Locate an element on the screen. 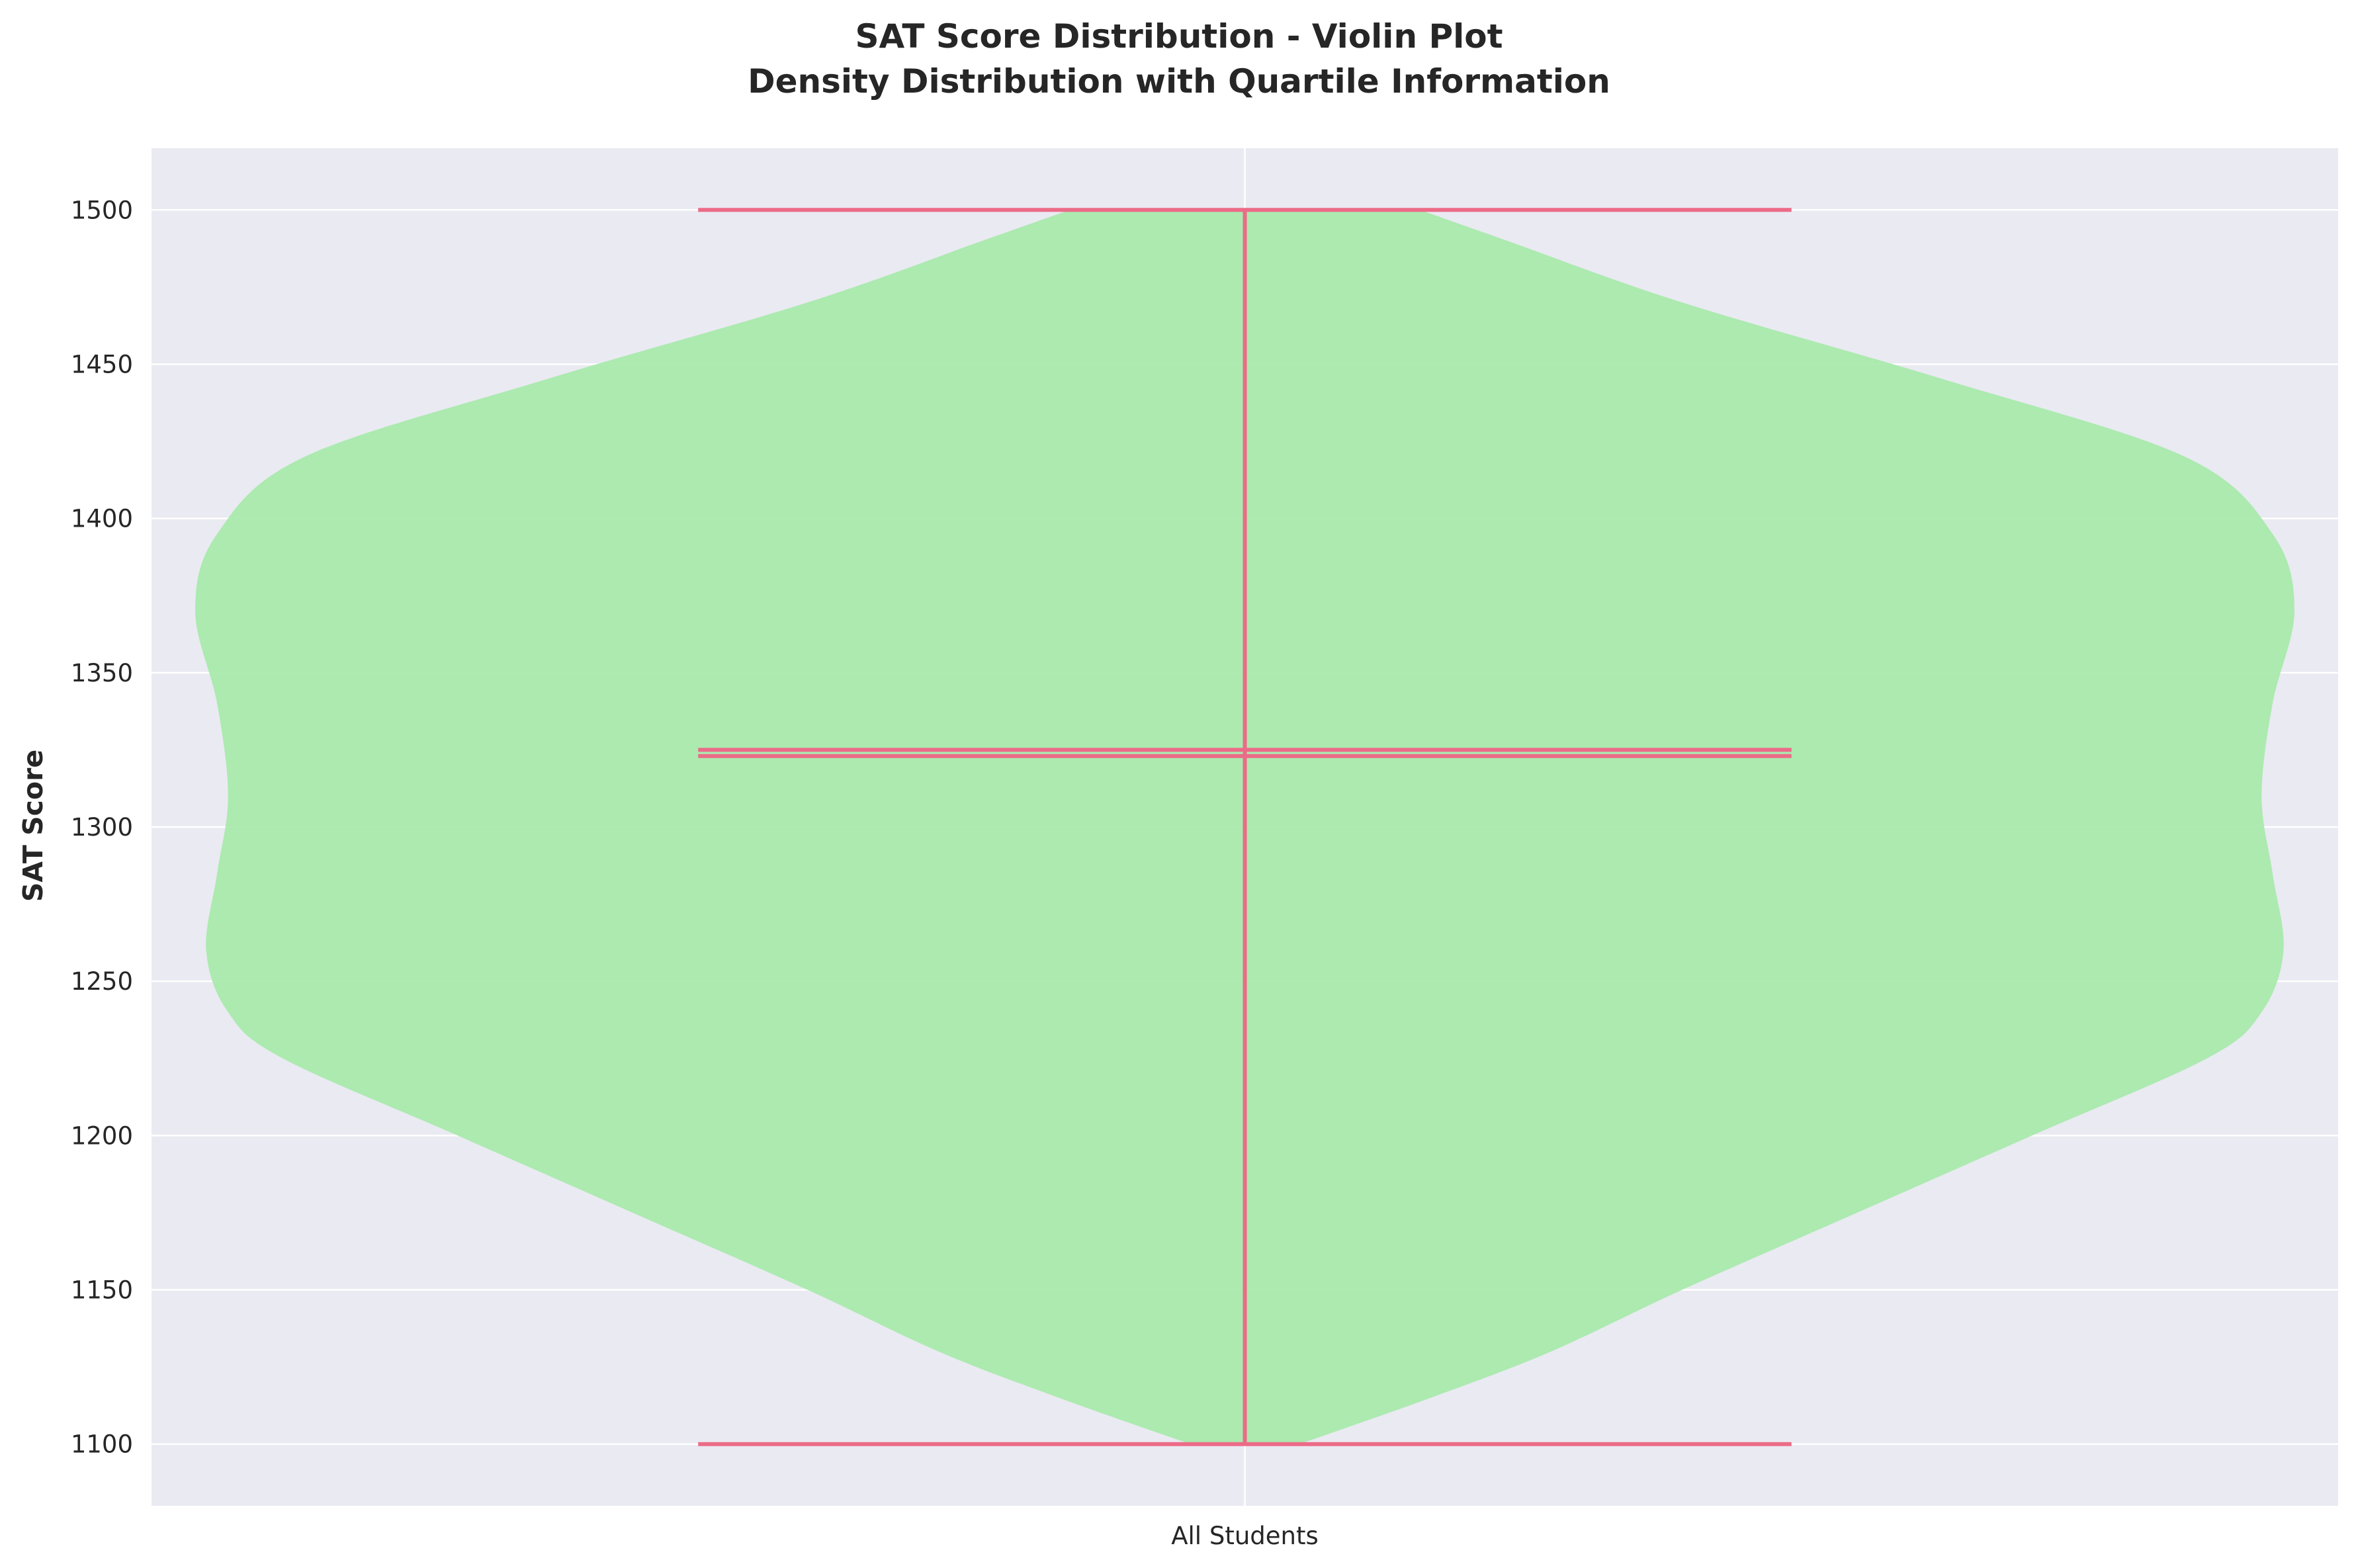 Image resolution: width=2358 pixels, height=1568 pixels. y-tick-label: 1450 is located at coordinates (102, 364).